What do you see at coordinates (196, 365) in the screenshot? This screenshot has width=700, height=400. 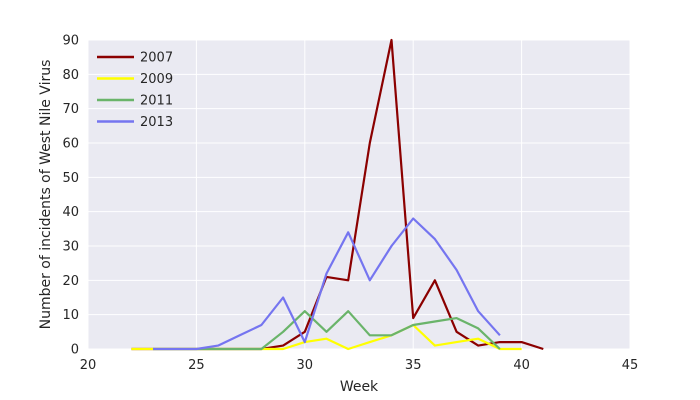 I see `x-tick-label: 25` at bounding box center [196, 365].